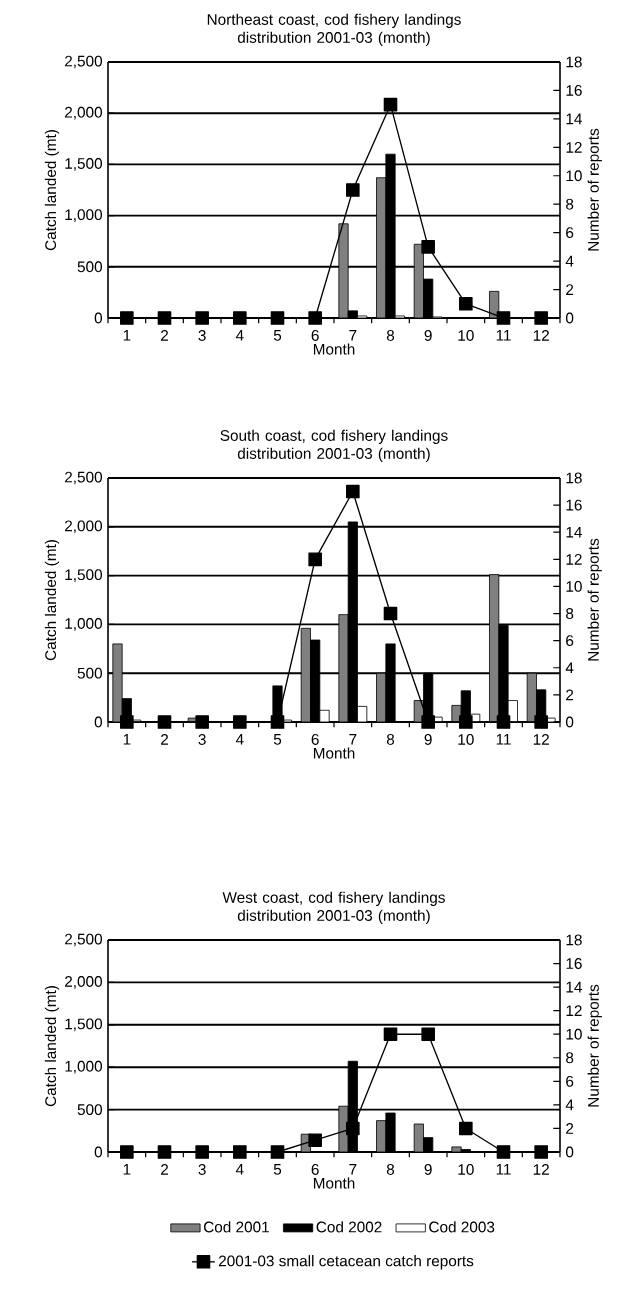 This screenshot has height=1300, width=630. Describe the element at coordinates (236, 1227) in the screenshot. I see `legend-label: Cod 2001` at that location.